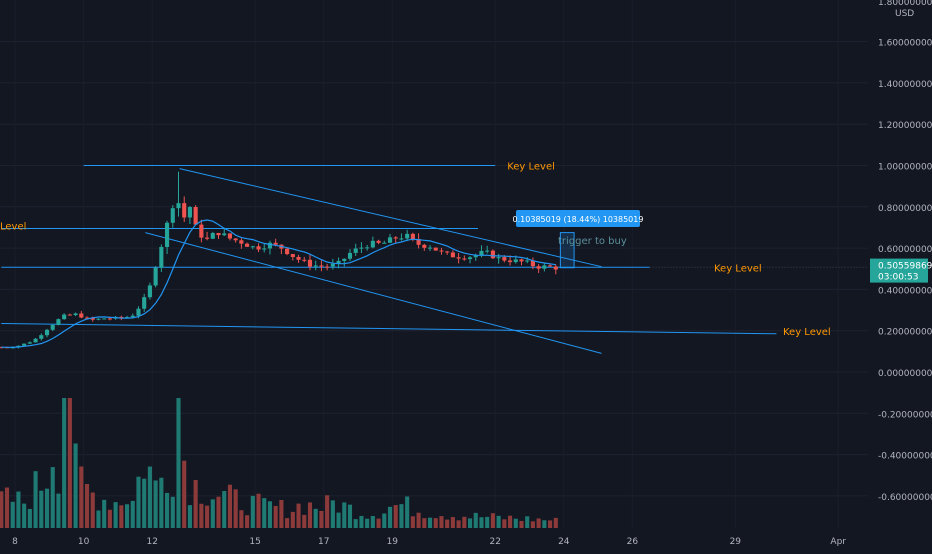 This screenshot has width=932, height=554. I want to click on x-tick-label: 17, so click(323, 542).